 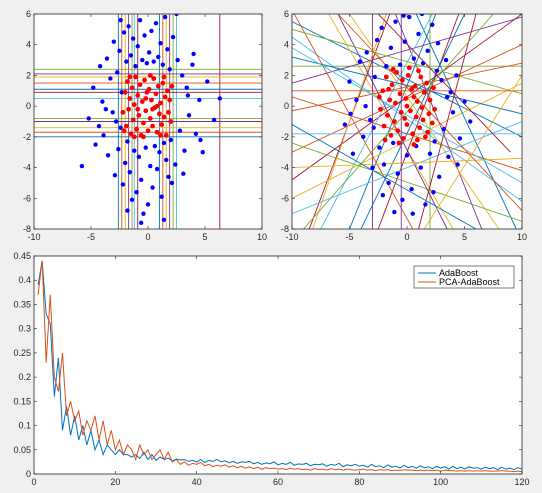 What do you see at coordinates (285, 198) in the screenshot?
I see `y-tick-label: -6` at bounding box center [285, 198].